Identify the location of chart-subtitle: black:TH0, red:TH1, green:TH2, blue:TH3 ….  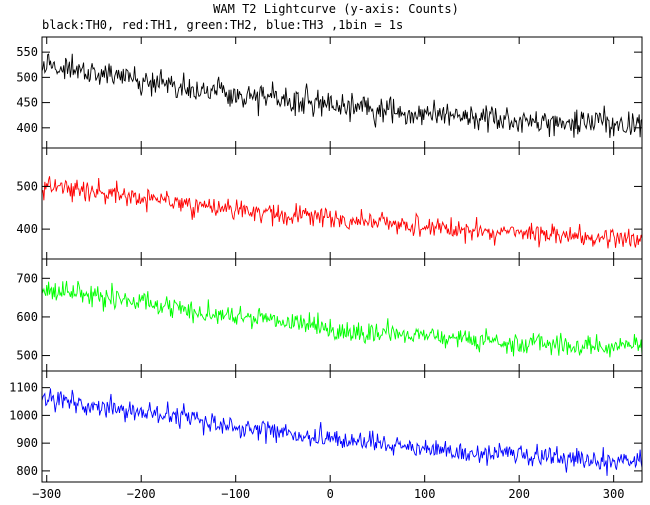
(222, 25).